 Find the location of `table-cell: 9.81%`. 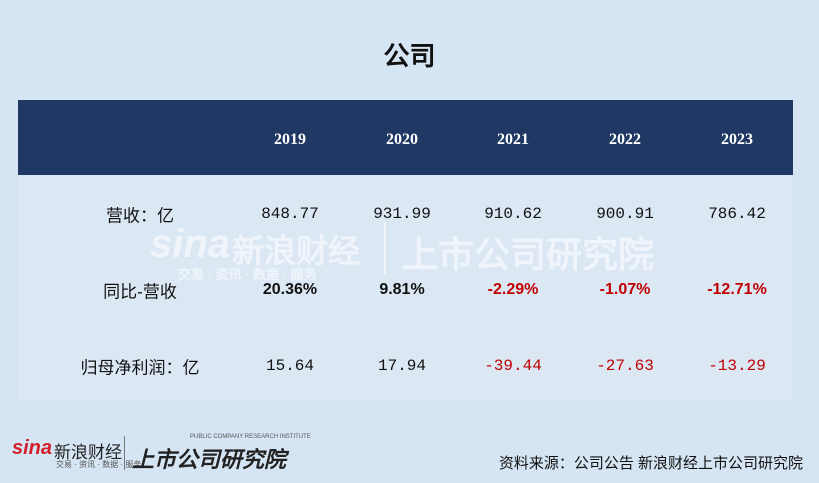

table-cell: 9.81% is located at coordinates (402, 289).